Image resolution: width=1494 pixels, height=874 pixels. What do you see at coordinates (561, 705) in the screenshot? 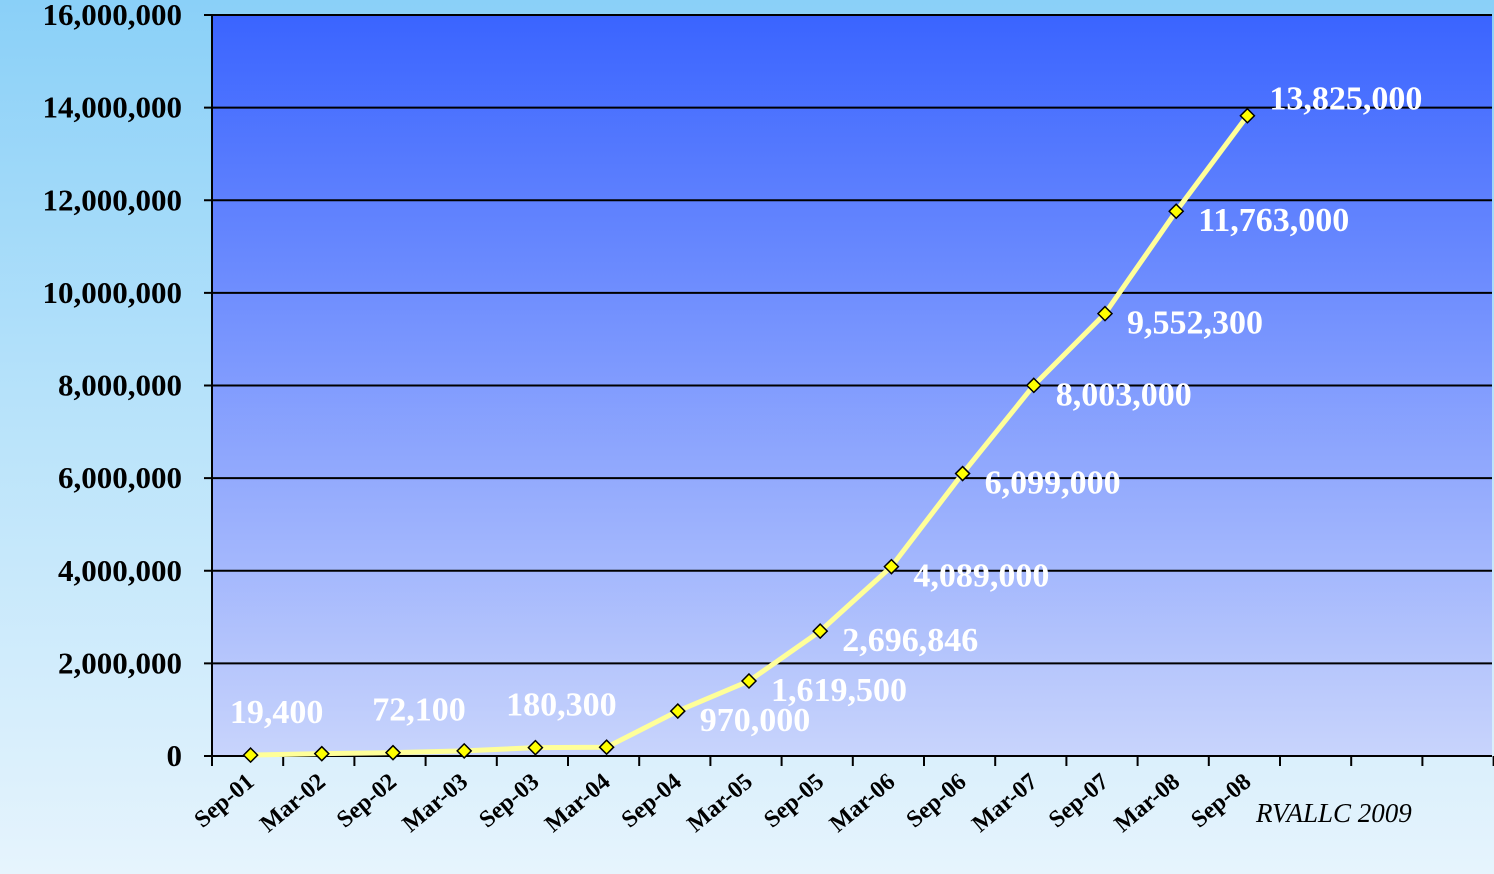
I see `data-label: 180,300` at bounding box center [561, 705].